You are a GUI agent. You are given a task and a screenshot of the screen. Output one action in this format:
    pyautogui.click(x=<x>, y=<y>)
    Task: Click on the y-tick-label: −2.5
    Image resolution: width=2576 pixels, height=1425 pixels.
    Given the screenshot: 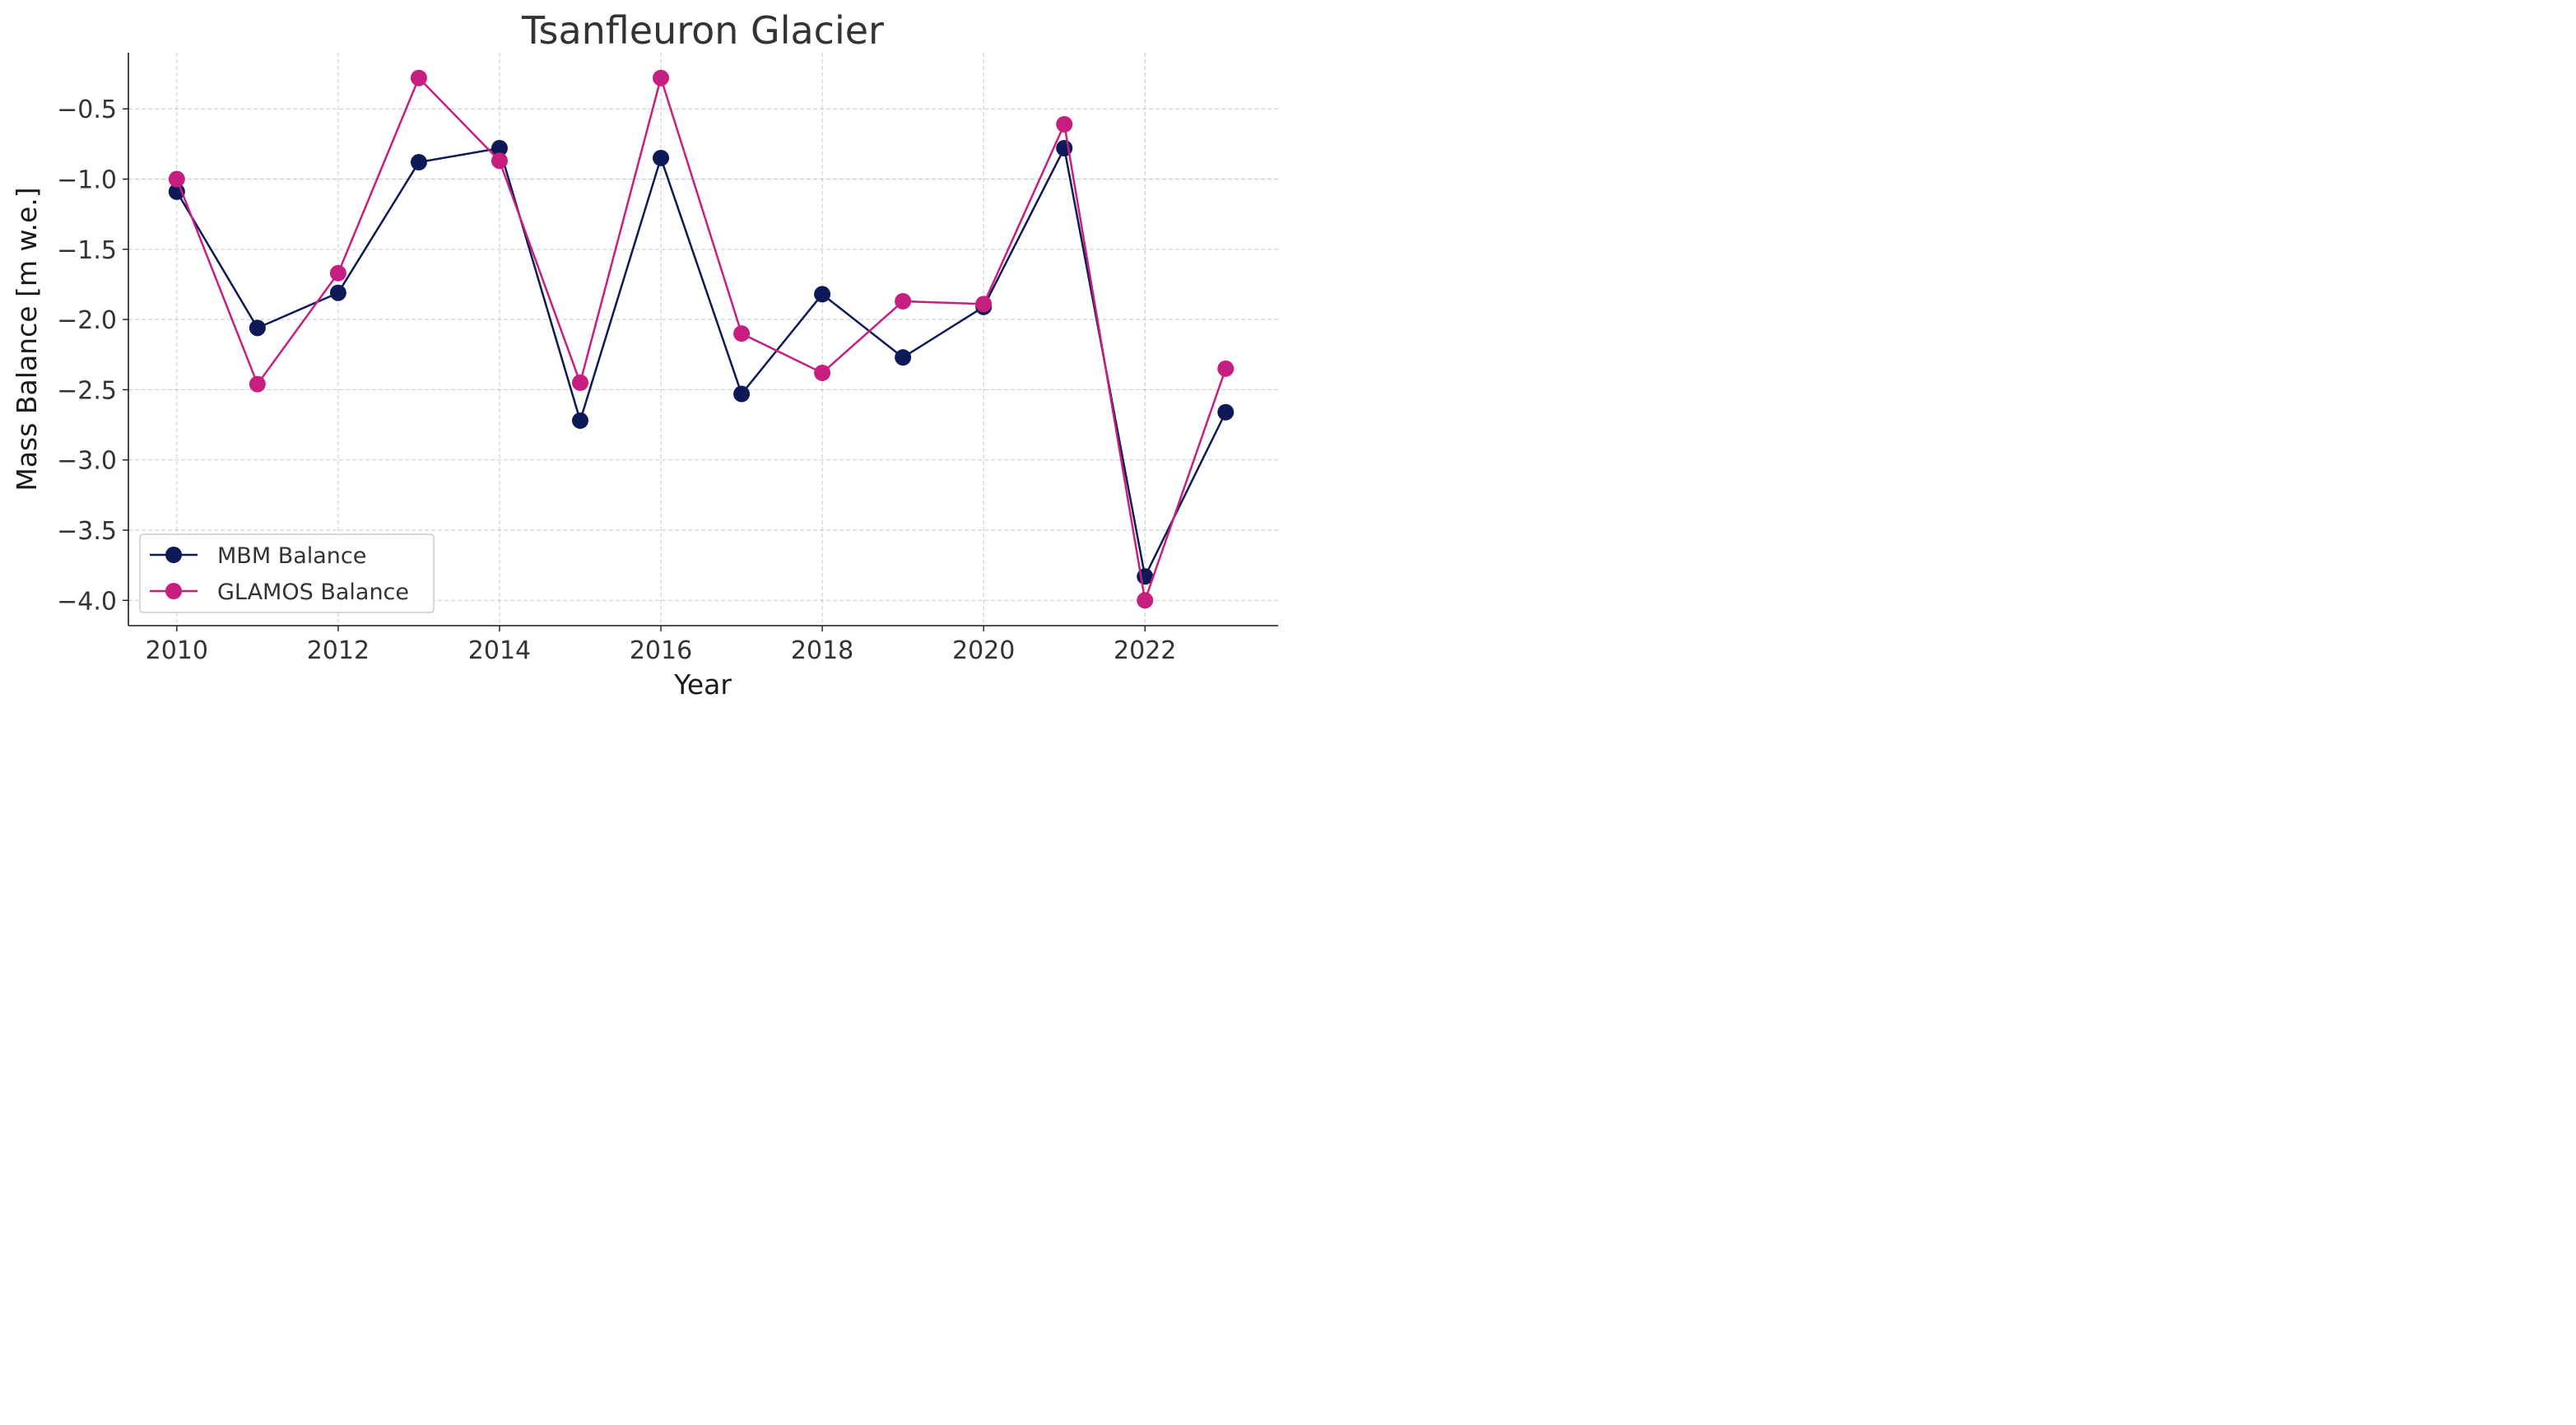 What is the action you would take?
    pyautogui.click(x=87, y=390)
    